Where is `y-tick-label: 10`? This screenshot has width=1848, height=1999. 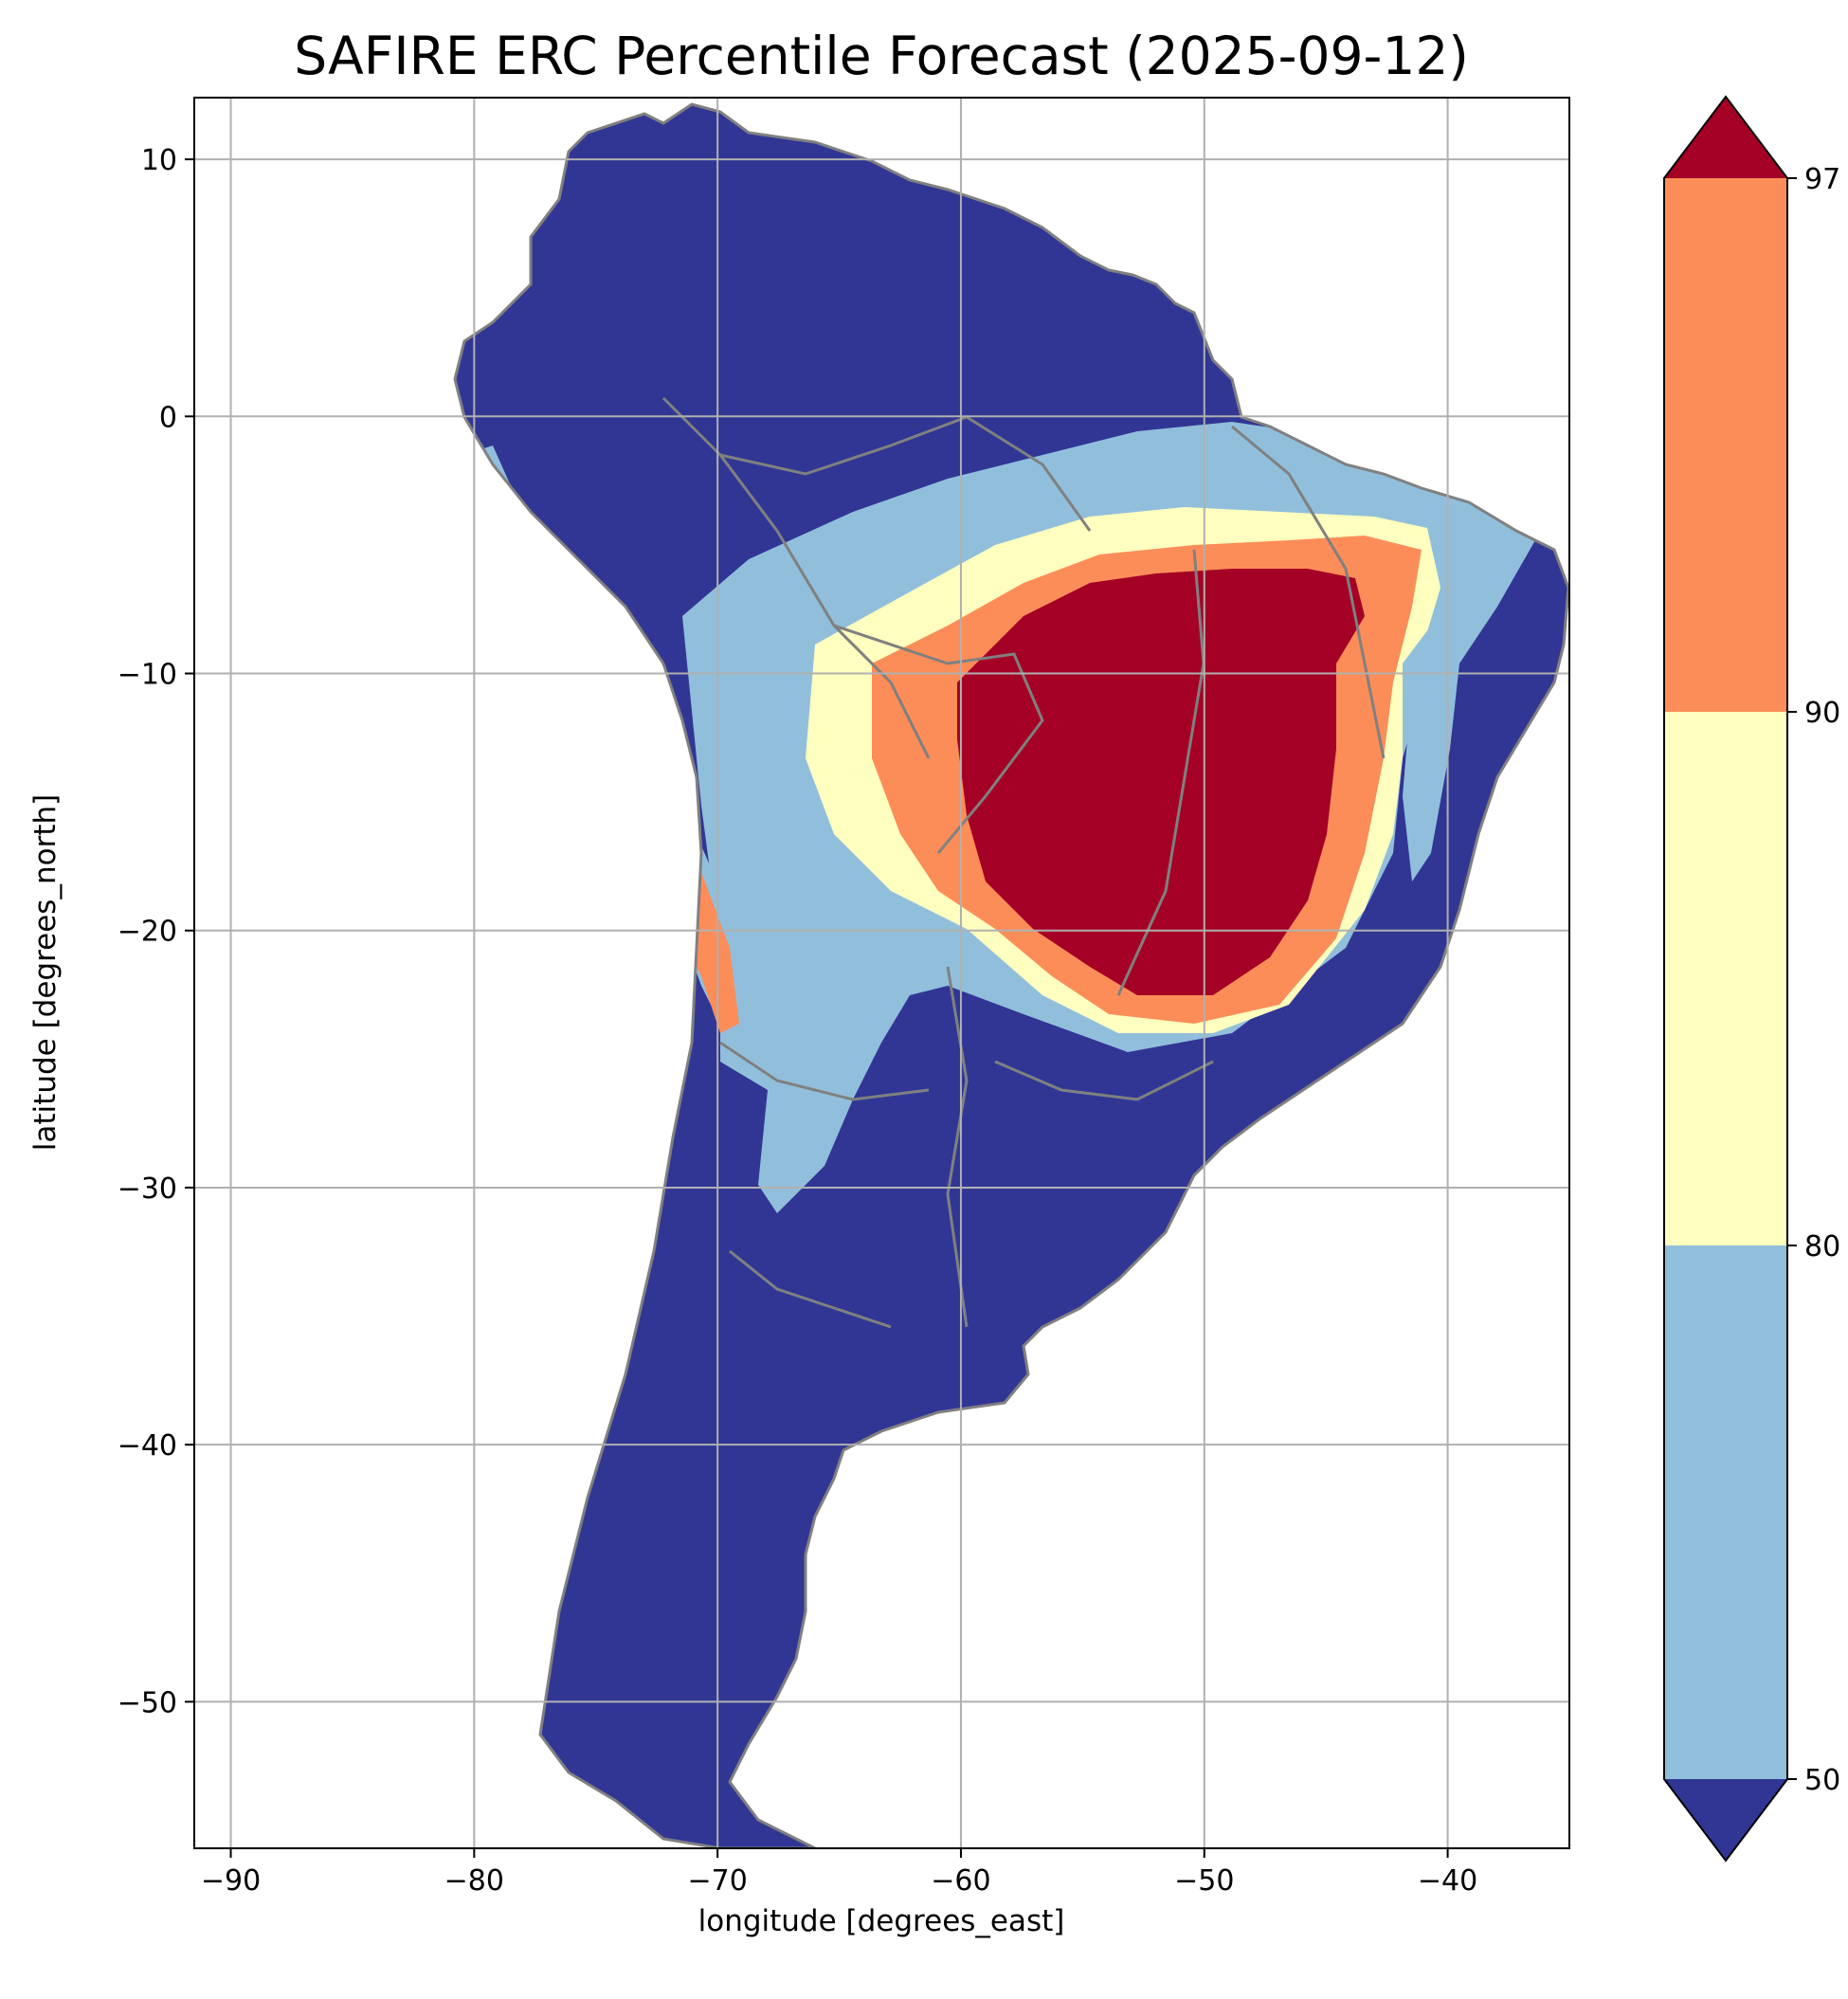
y-tick-label: 10 is located at coordinates (159, 160).